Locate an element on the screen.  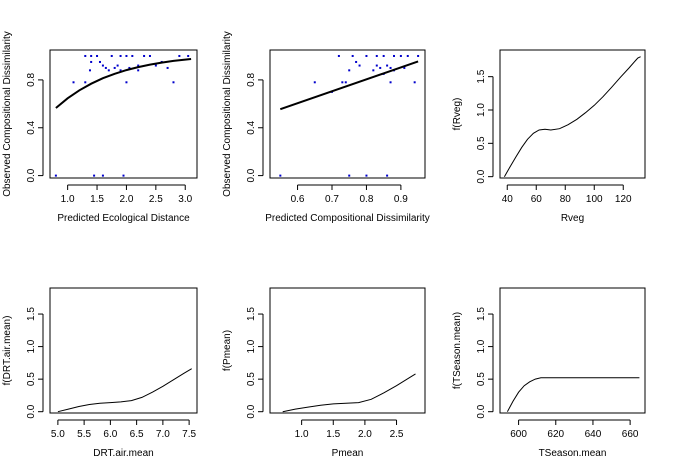
panel-3: 40 60 80 100 120 0.0 0.5 1.0 1.5 Rveg f(Rveg) is located at coordinates (549, 136).